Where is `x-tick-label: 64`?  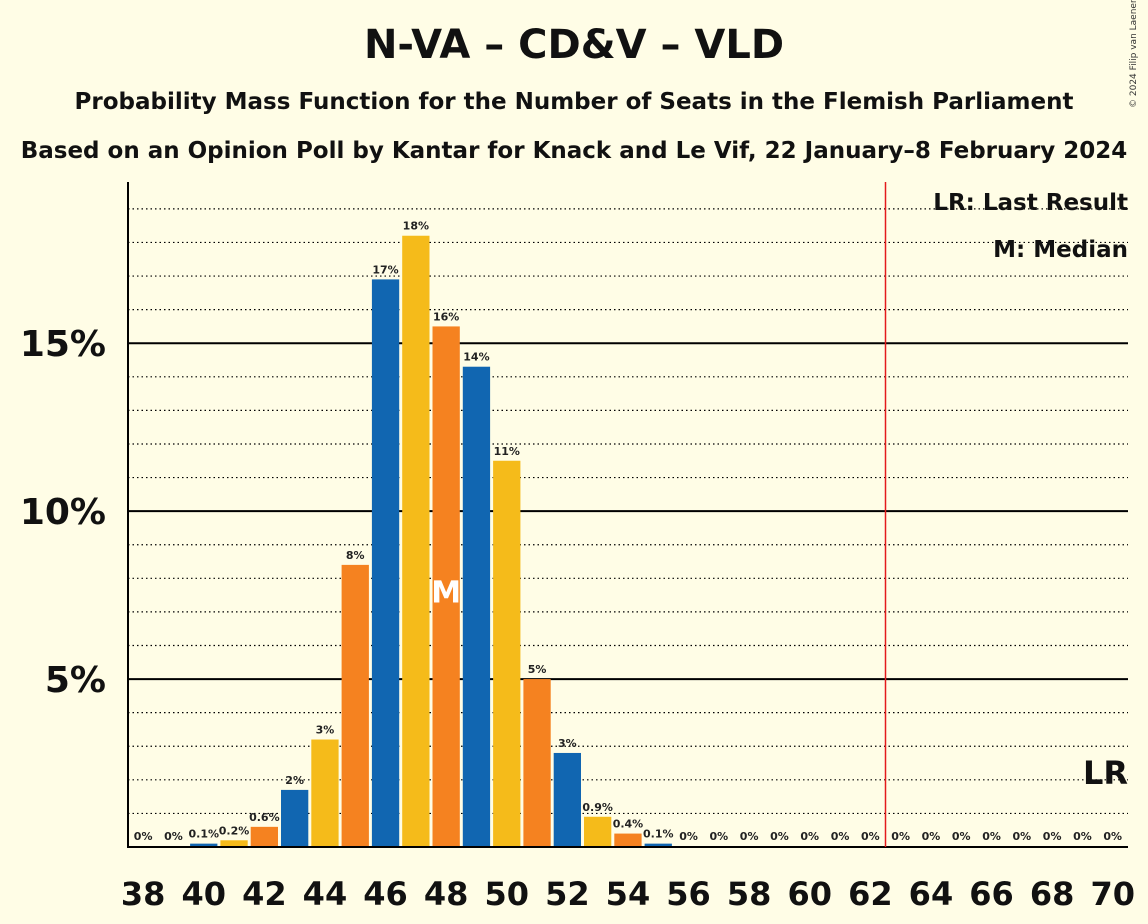
x-tick-label: 64 is located at coordinates (931, 894).